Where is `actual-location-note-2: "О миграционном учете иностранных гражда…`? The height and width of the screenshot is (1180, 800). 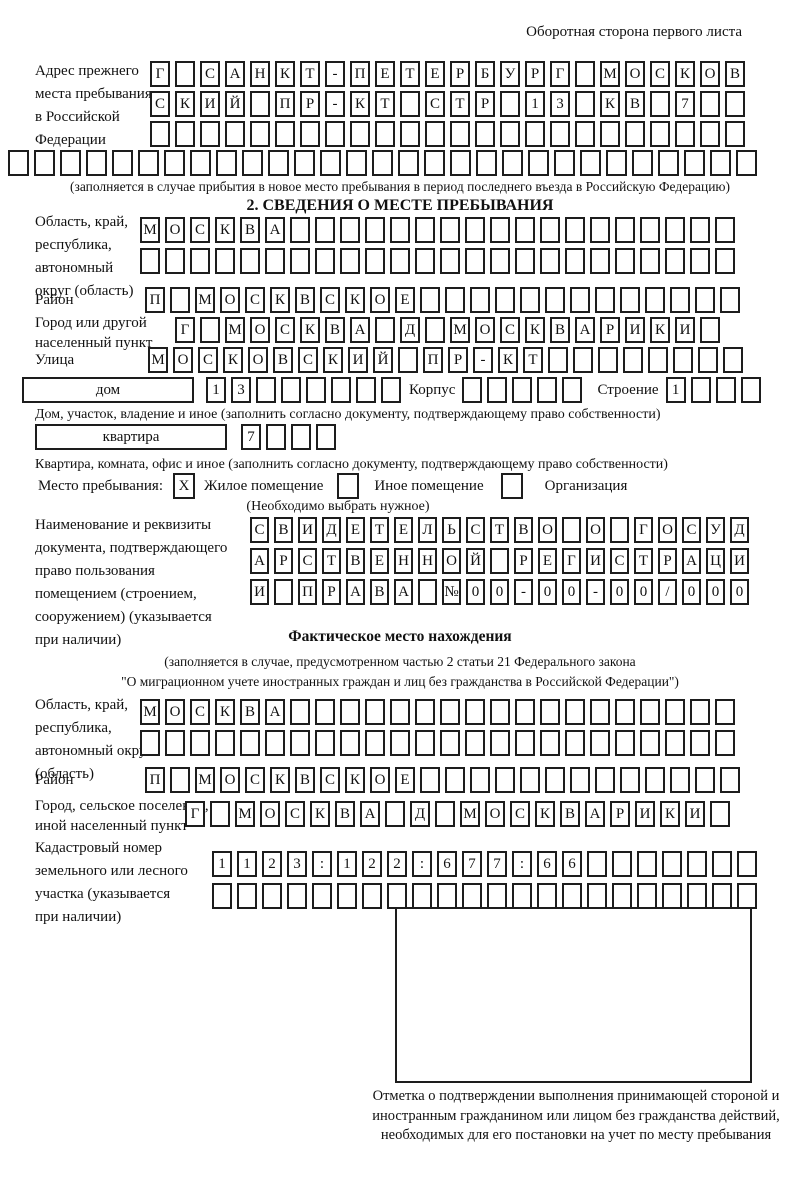 actual-location-note-2: "О миграционном учете иностранных гражда… is located at coordinates (400, 681).